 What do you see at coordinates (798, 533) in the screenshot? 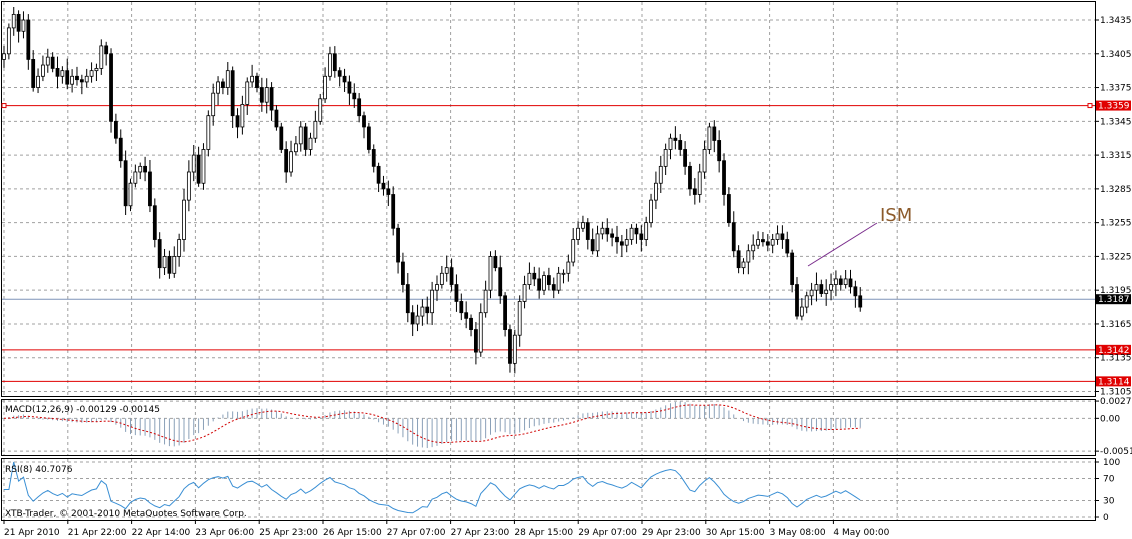
I see `time-tick-label: 3 May 08:00` at bounding box center [798, 533].